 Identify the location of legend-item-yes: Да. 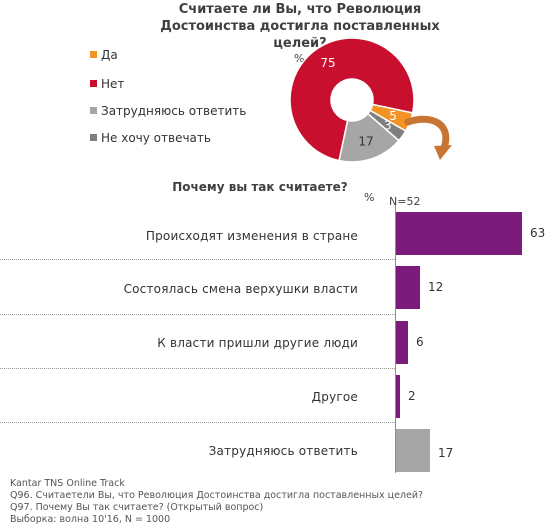
(104, 55).